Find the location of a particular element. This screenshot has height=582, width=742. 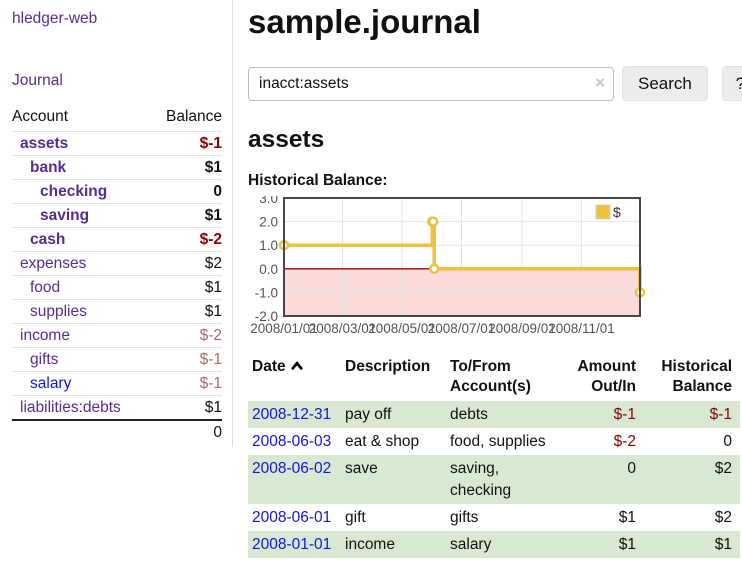

svg-text: 2008/03/01 is located at coordinates (343, 328).